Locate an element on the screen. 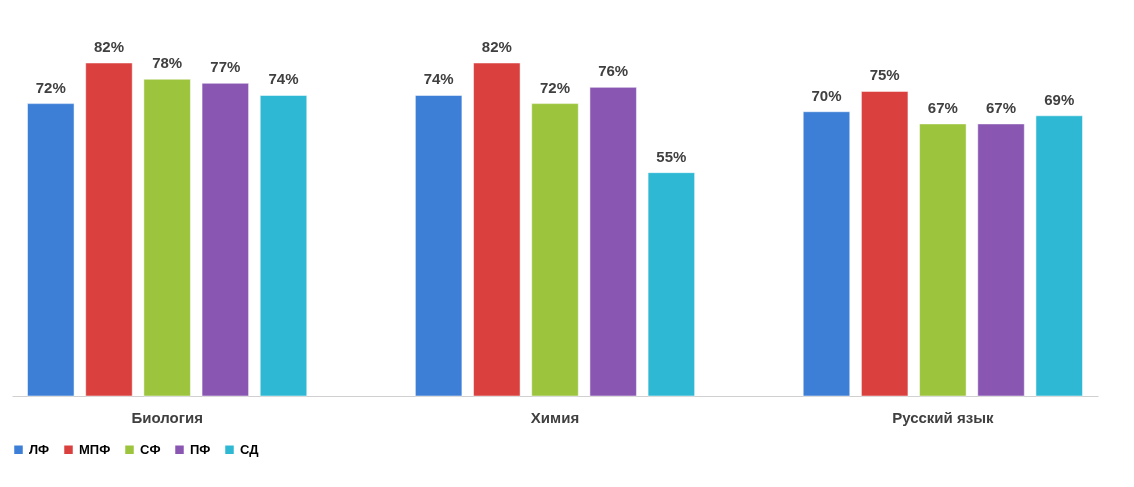 Image resolution: width=1134 pixels, height=487 pixels. data-label: 78% is located at coordinates (167, 63).